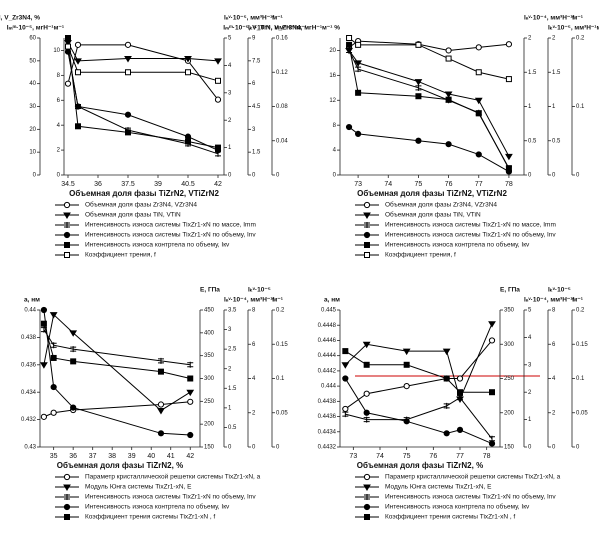 This screenshot has width=599, height=544. What do you see at coordinates (253, 18) in the screenshot?
I see `y-axis-label: Iₙᵛ·10⁻⁵, мм³Н⁻¹м⁻¹` at bounding box center [253, 18].